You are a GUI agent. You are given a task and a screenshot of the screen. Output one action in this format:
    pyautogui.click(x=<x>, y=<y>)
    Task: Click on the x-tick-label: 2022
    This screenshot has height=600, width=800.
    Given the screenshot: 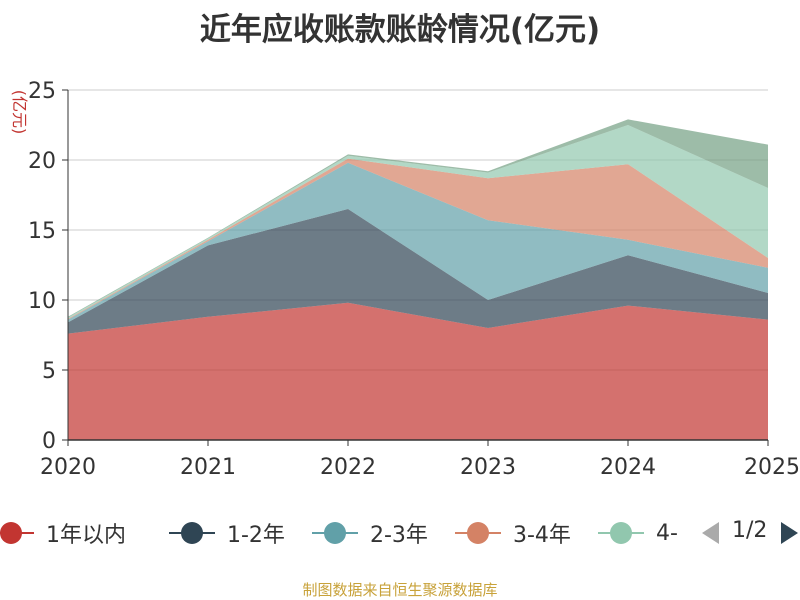 What is the action you would take?
    pyautogui.click(x=348, y=467)
    